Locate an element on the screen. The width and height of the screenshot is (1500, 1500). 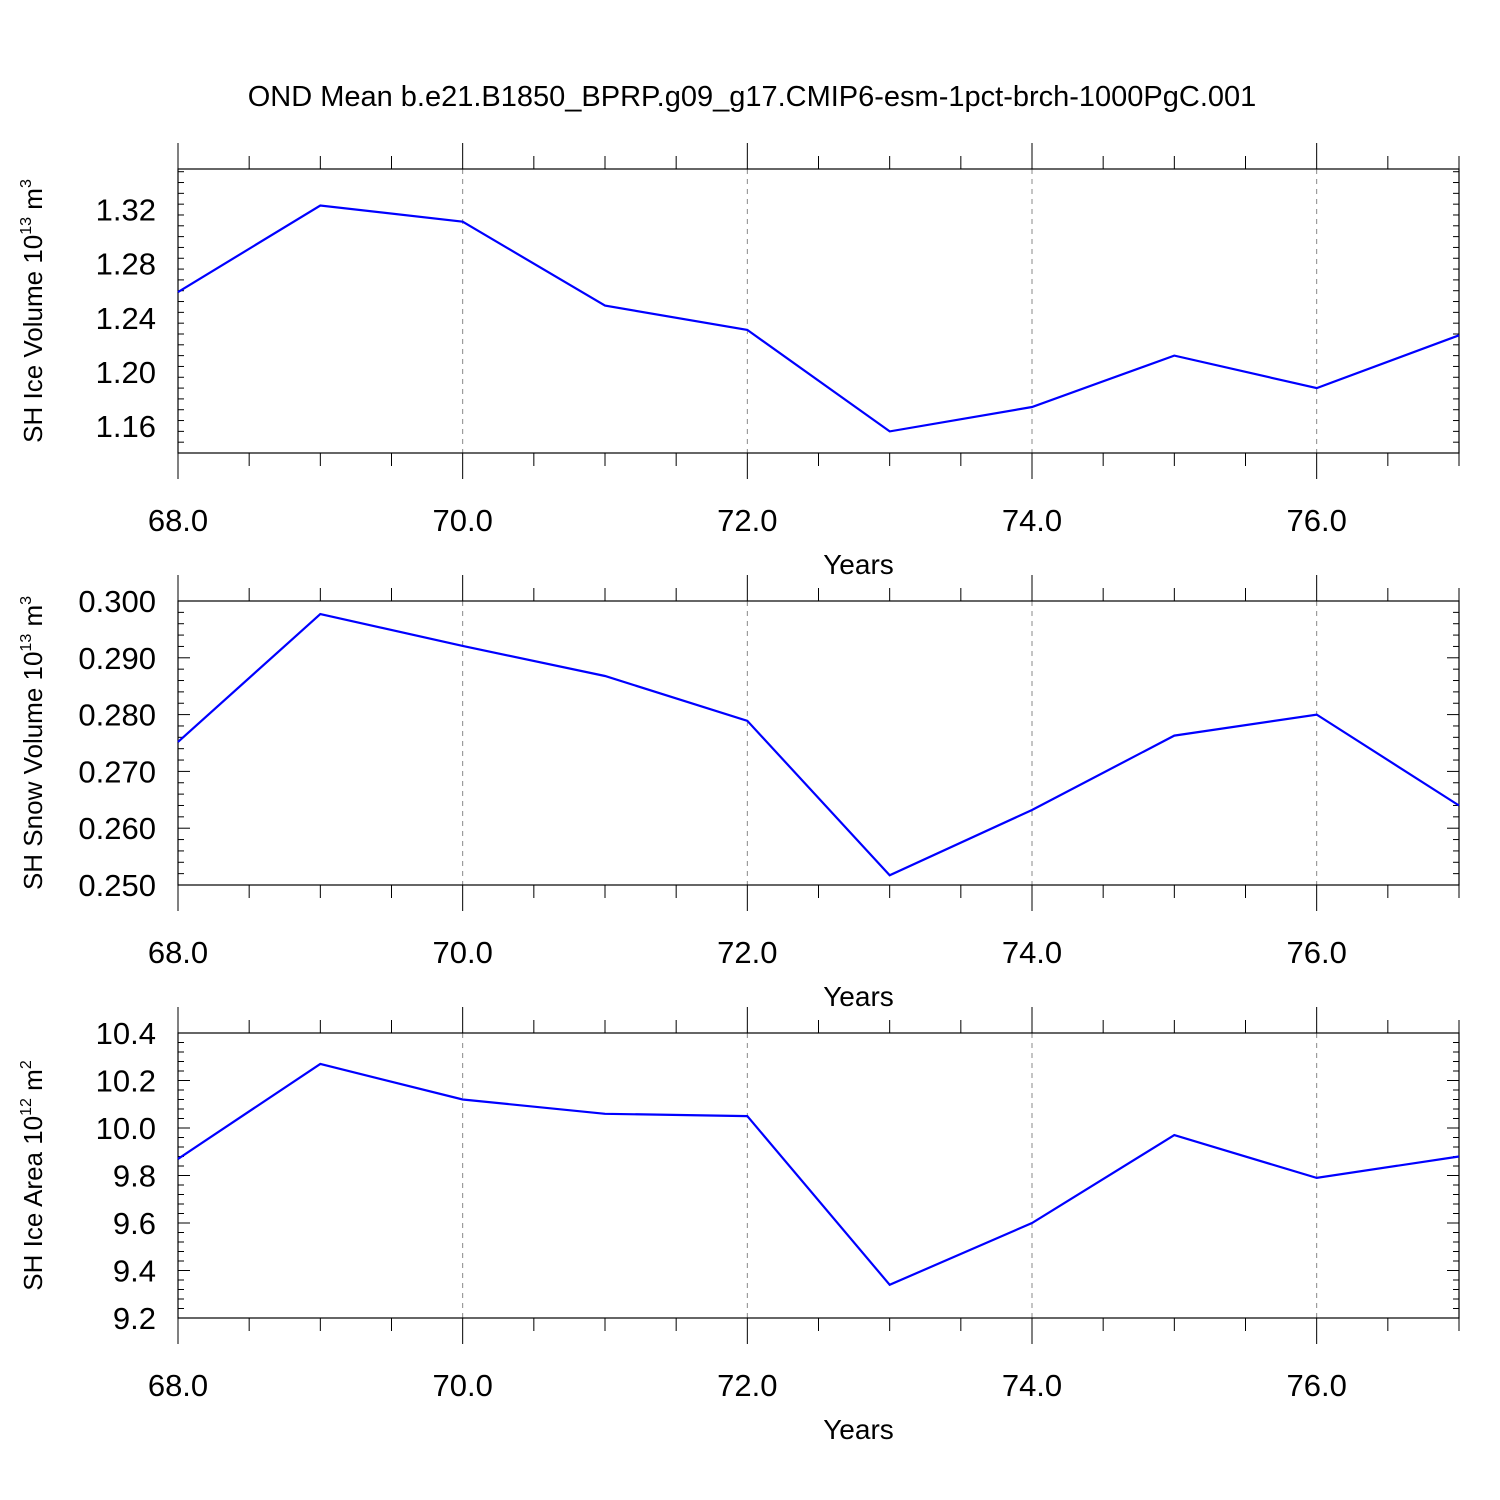
y-tick-label: 1.24 is located at coordinates (126, 318).